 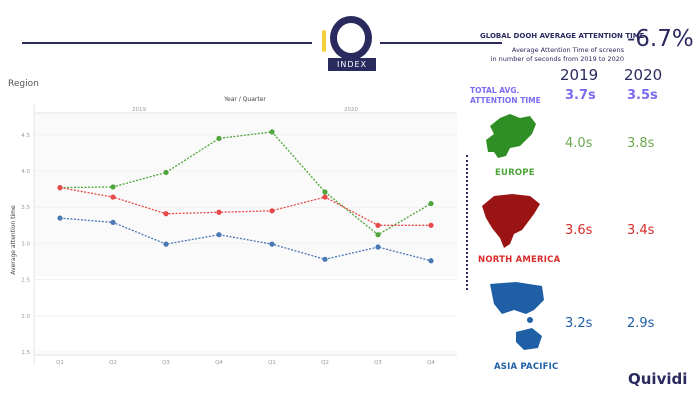 What do you see at coordinates (517, 316) in the screenshot?
I see `asia-pacific-map-icon` at bounding box center [517, 316].